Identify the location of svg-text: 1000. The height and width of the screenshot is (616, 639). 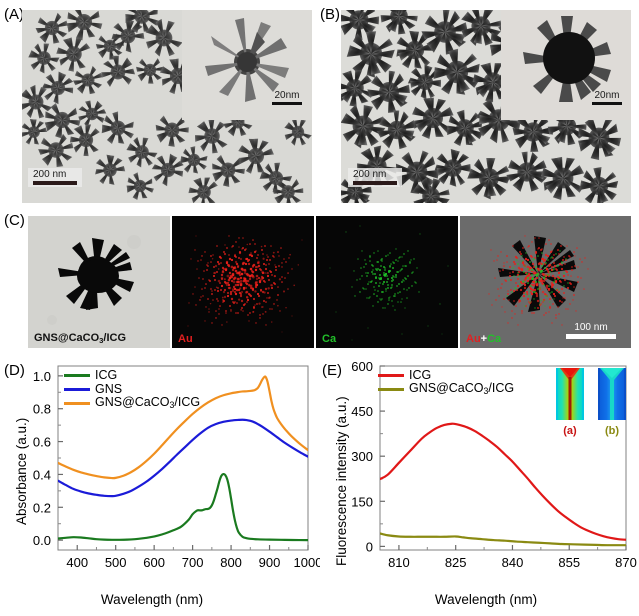
(307, 562).